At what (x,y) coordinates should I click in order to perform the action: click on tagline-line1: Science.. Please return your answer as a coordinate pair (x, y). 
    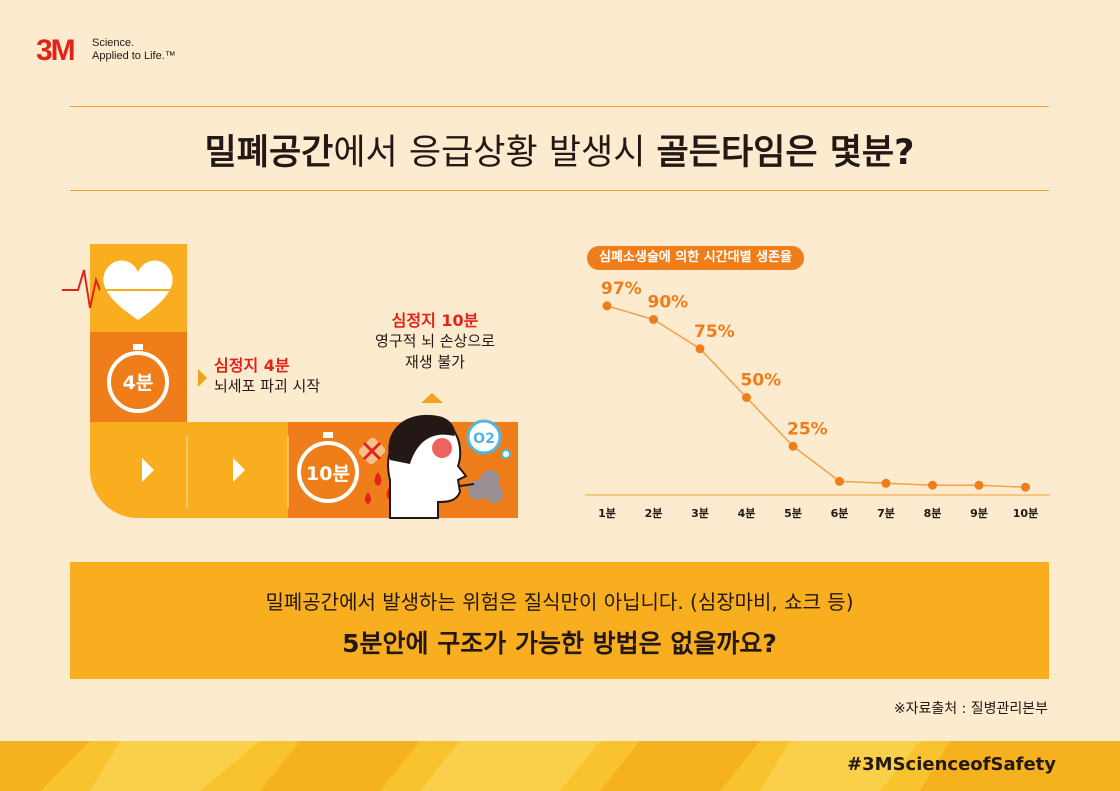
    Looking at the image, I should click on (113, 43).